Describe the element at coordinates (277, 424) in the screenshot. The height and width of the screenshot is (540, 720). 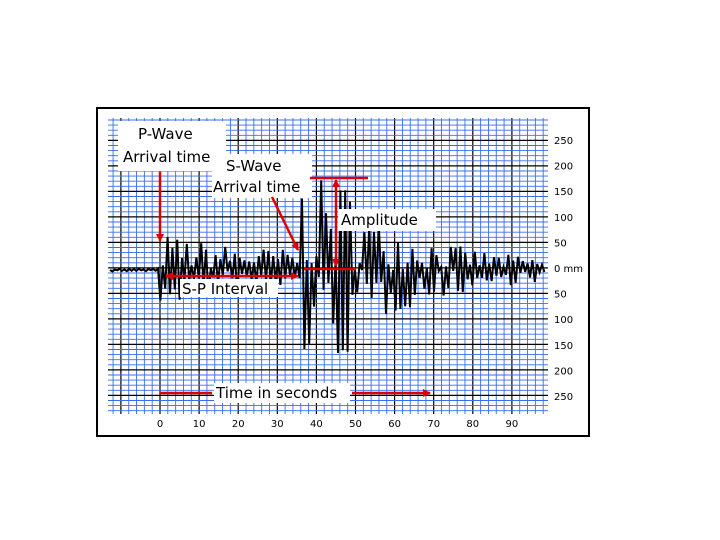
I see `x-tick-label: 30` at that location.